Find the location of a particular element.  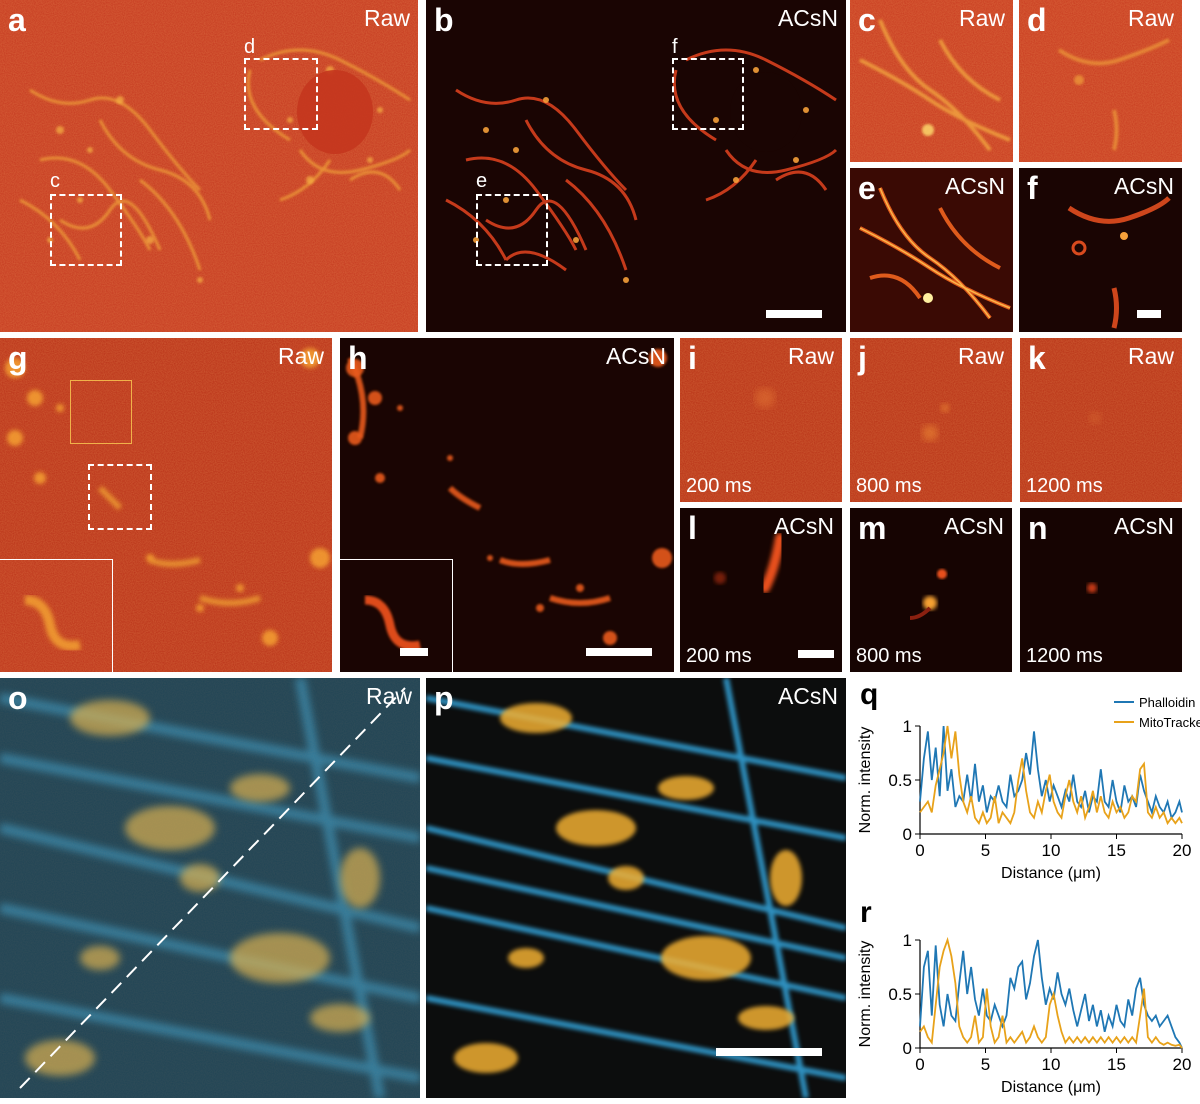

panel-j-raw-frame: j Raw 800 ms is located at coordinates (931, 420).